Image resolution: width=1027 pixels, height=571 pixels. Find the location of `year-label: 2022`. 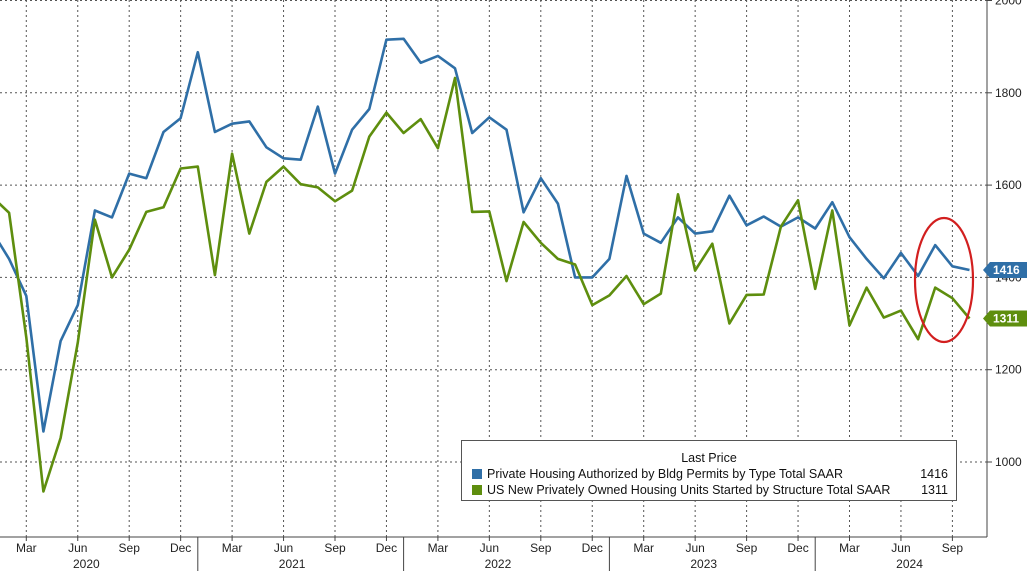

year-label: 2022 is located at coordinates (498, 564).